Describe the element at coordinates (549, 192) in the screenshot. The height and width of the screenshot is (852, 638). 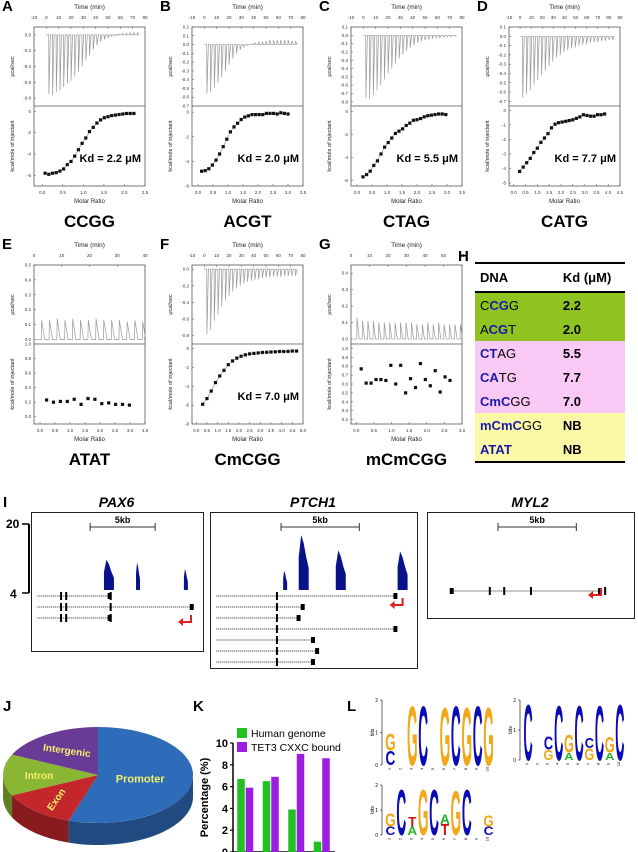
I see `x-tick-label: 1.5` at that location.